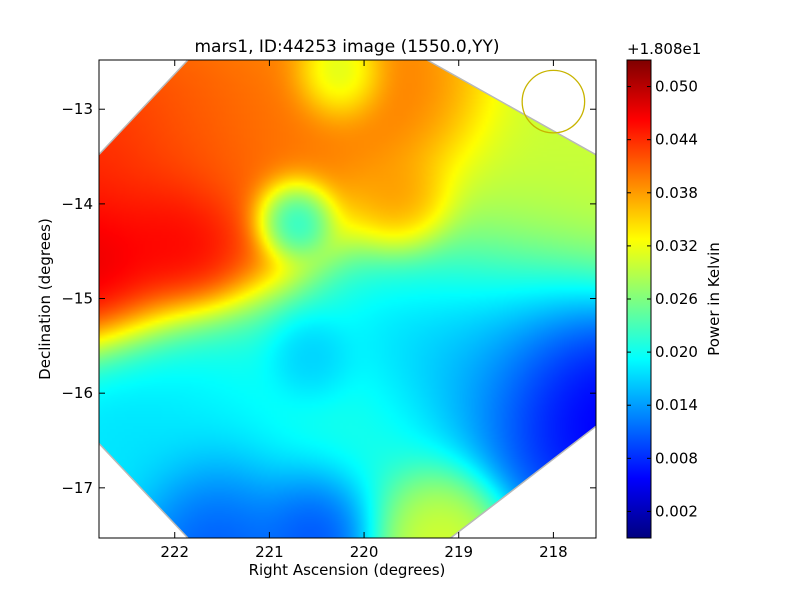 The height and width of the screenshot is (600, 800). What do you see at coordinates (553, 552) in the screenshot?
I see `x-tick-label: 218` at bounding box center [553, 552].